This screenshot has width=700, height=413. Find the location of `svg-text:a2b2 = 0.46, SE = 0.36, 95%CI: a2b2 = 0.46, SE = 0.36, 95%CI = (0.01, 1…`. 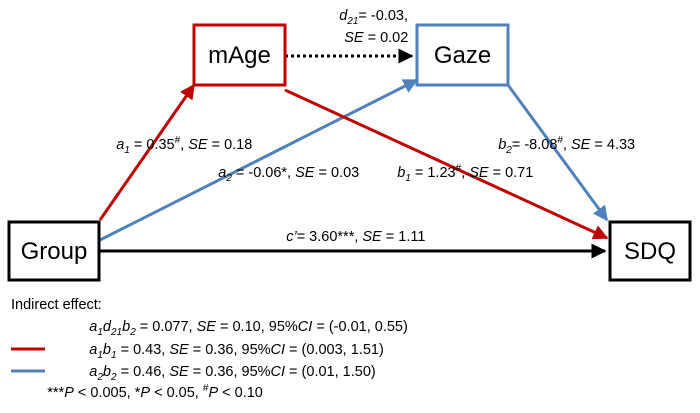

svg-text:a2b2 = 0.46, SE = 0.36, 95%CI: a2b2 = 0.46, SE = 0.36, 95%CI = (0.01, 1… is located at coordinates (228, 373).